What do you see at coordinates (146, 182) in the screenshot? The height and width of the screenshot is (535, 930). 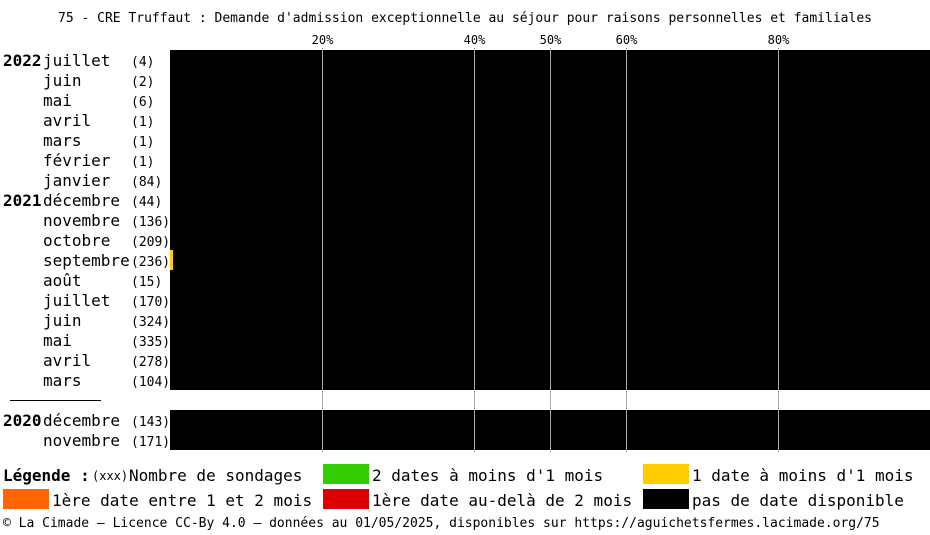 I see `count-label: (84)` at bounding box center [146, 182].